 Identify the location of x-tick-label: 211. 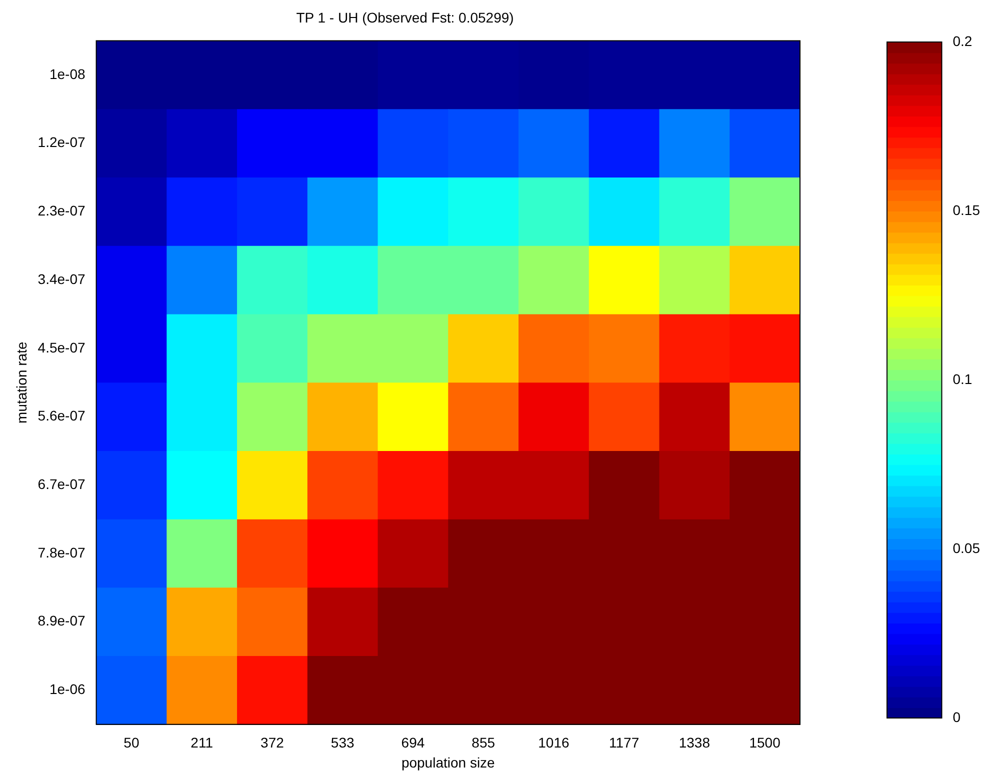
(202, 742).